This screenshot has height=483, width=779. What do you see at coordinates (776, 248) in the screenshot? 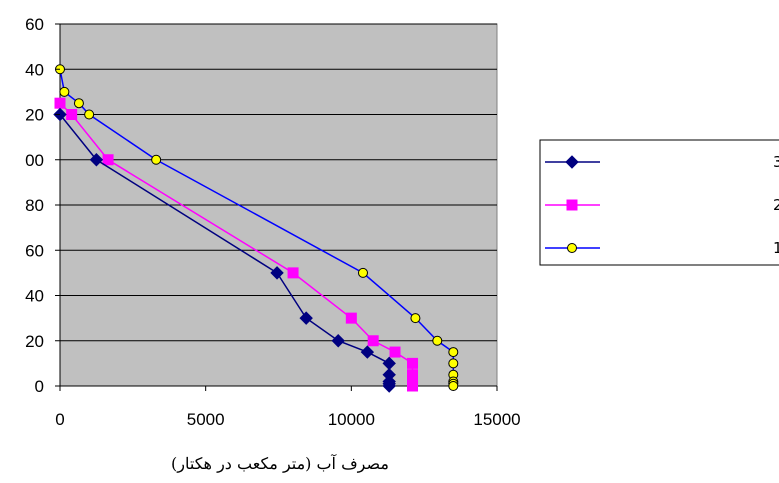
I see `legend-label: مصرف آب کلاستر 1` at bounding box center [776, 248].